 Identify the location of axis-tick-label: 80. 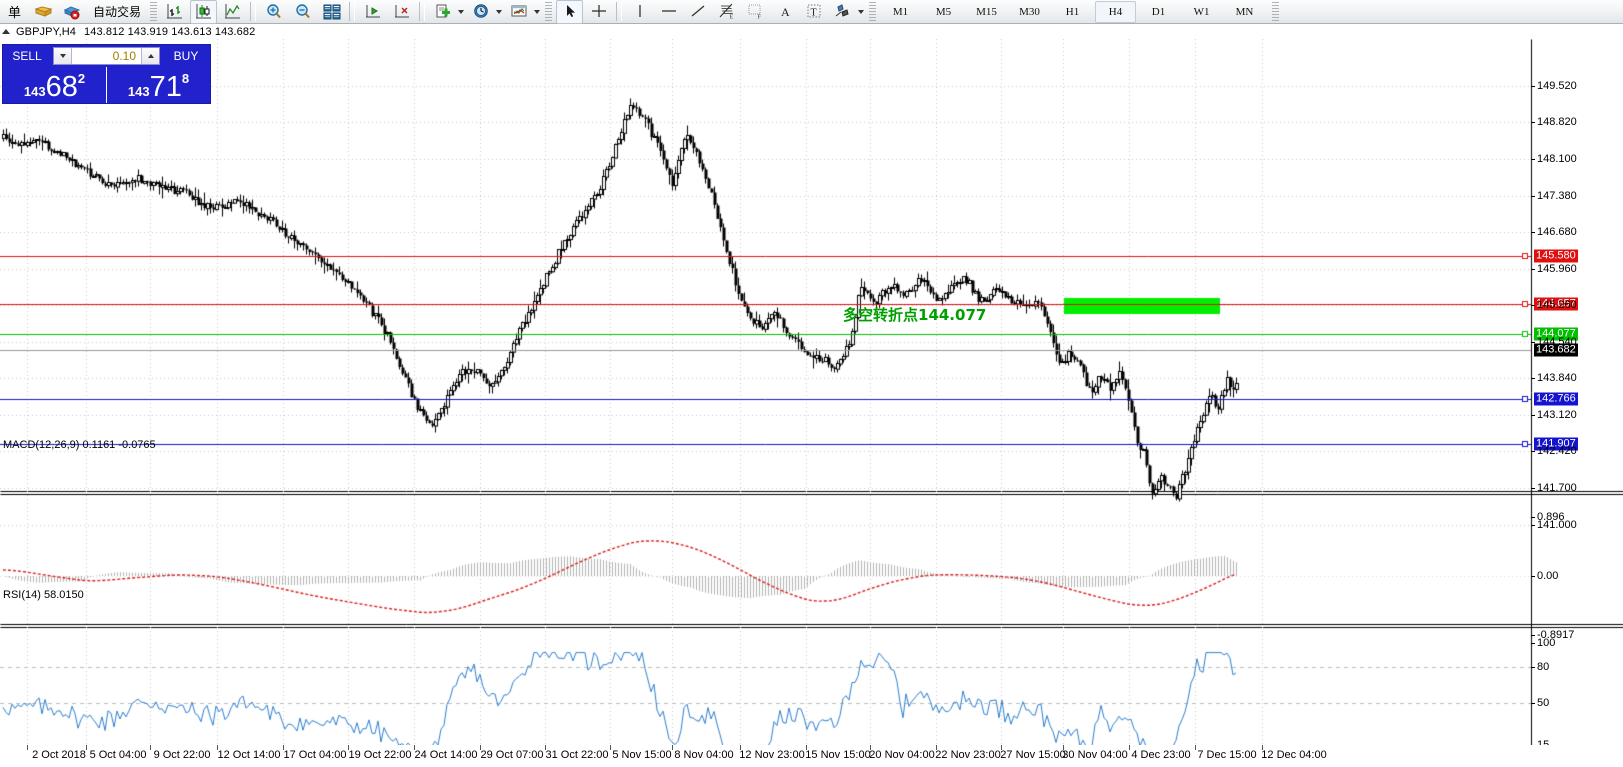
(1543, 667).